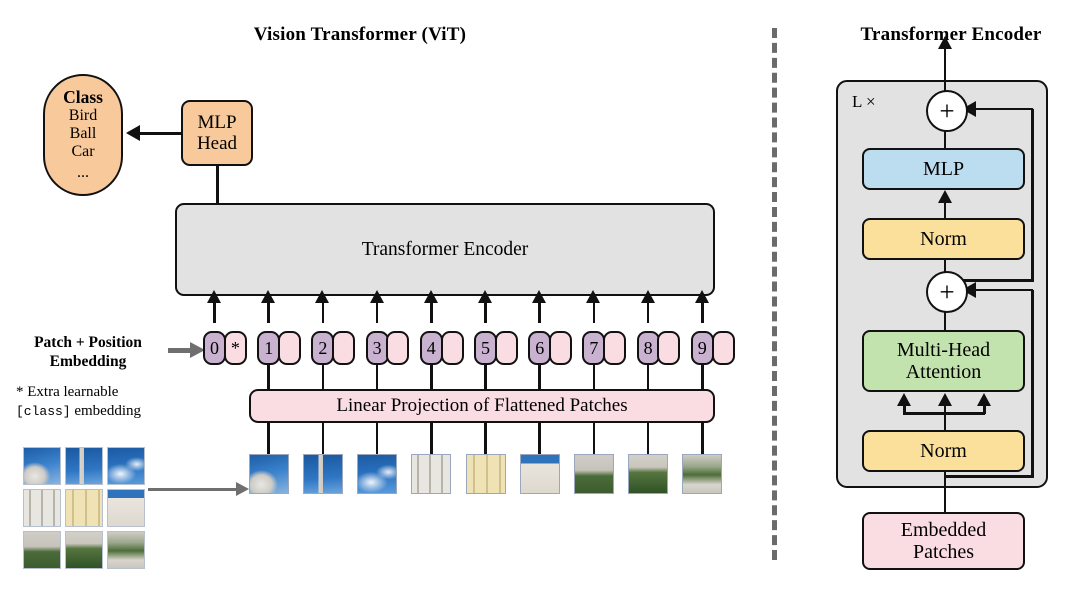 The image size is (1080, 593). Describe the element at coordinates (943, 239) in the screenshot. I see `norm-top-block: Norm` at that location.